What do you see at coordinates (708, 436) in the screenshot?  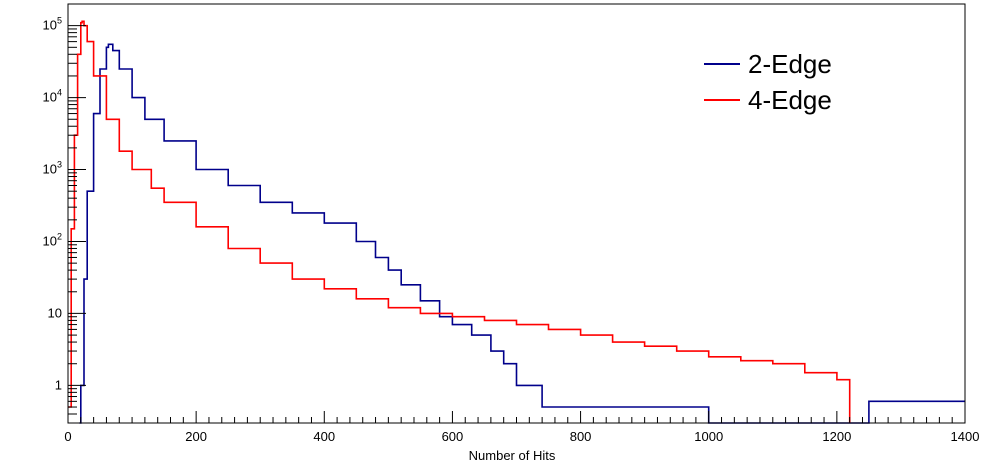 I see `x-tick-label: 1000` at bounding box center [708, 436].